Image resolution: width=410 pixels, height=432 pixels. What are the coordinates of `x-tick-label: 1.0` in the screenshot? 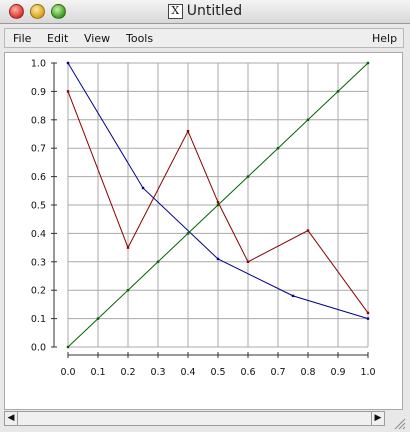 It's located at (367, 372).